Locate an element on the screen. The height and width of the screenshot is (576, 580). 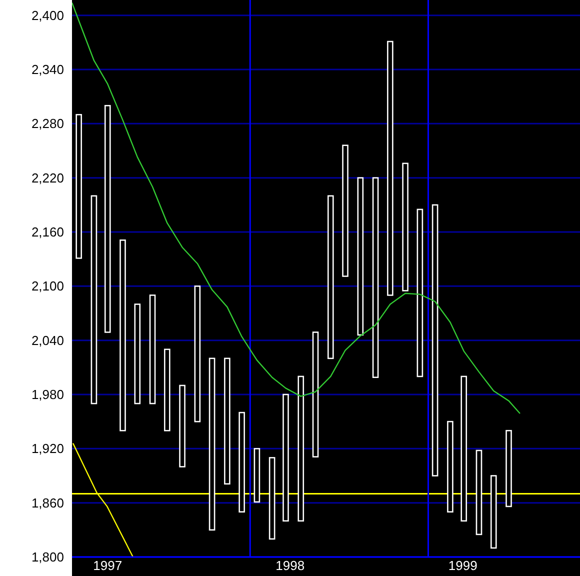
x-tick-label: 1998 is located at coordinates (290, 565).